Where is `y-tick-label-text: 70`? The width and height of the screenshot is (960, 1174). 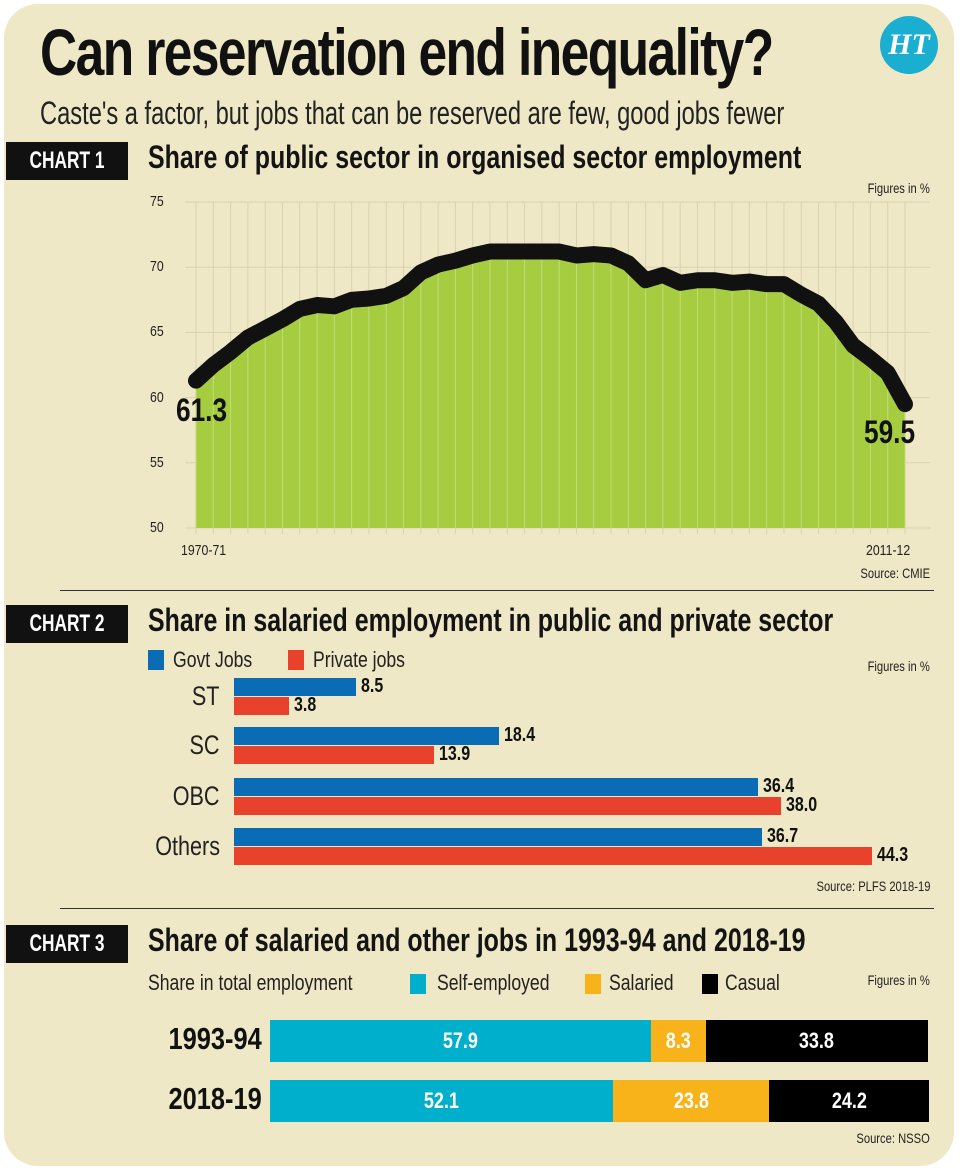
y-tick-label-text: 70 is located at coordinates (157, 267).